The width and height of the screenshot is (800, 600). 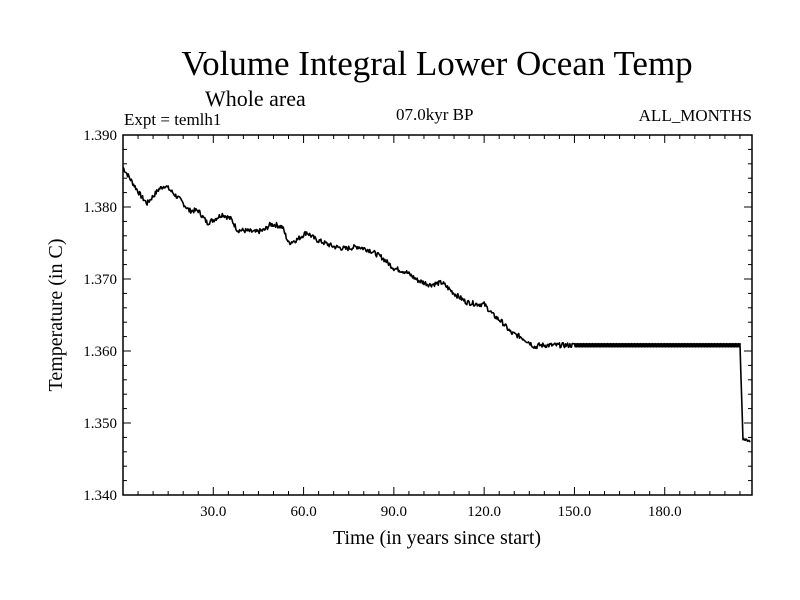 What do you see at coordinates (213, 512) in the screenshot?
I see `x-tick-label: 30.0` at bounding box center [213, 512].